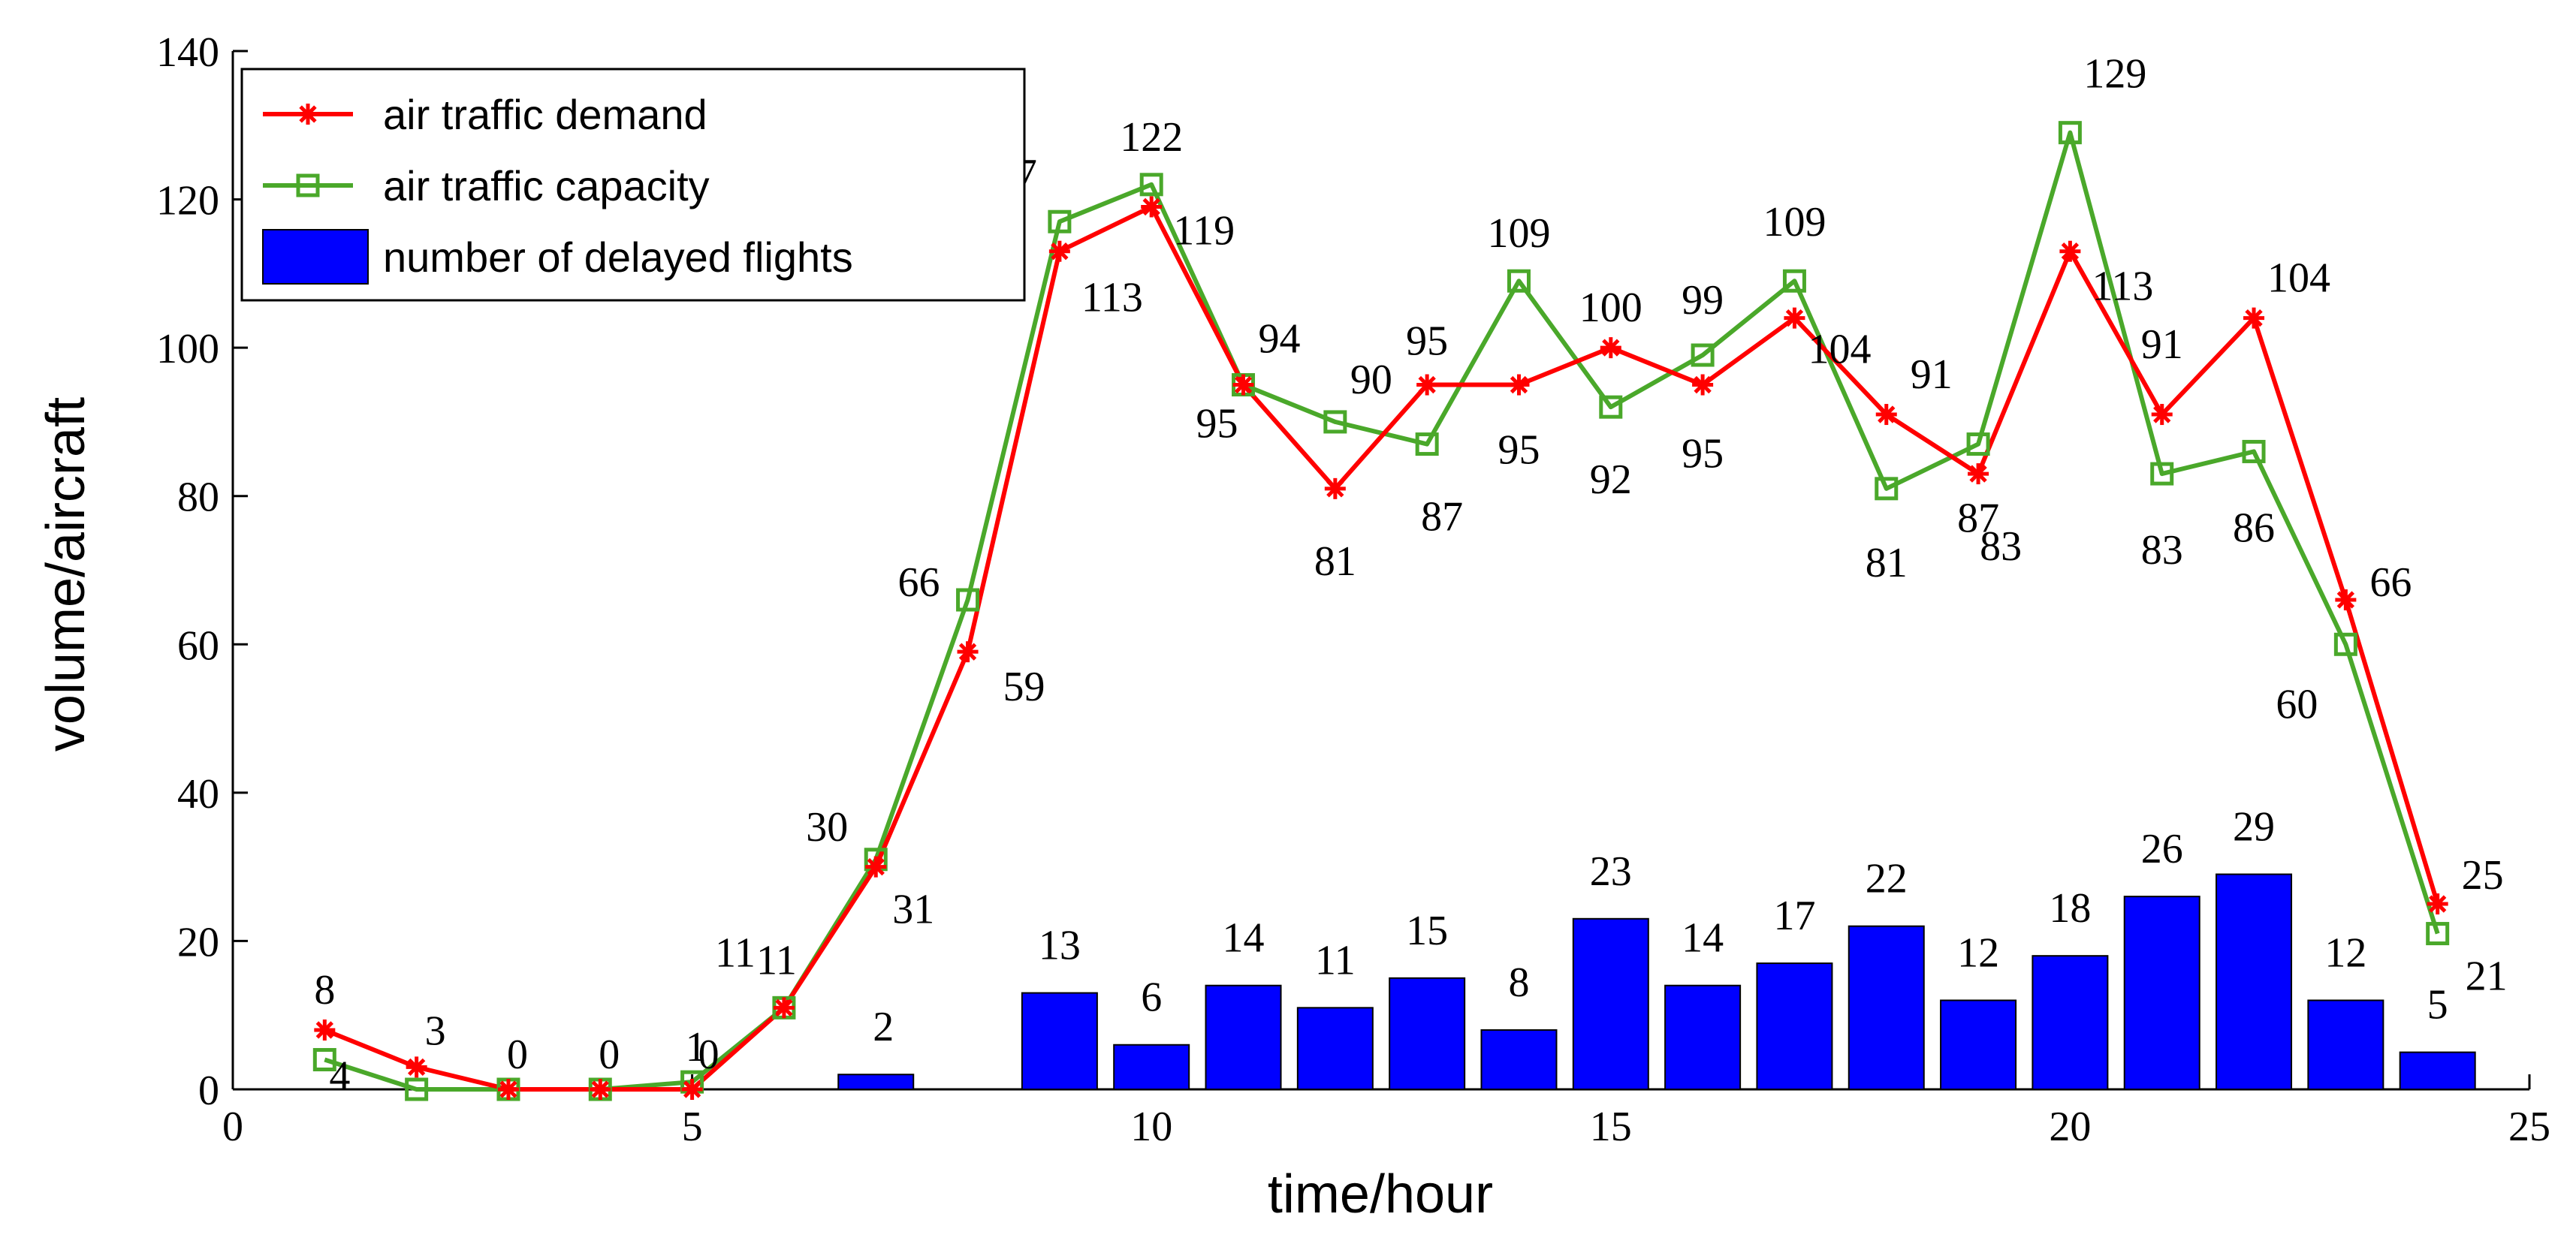  I want to click on demand-data-label: 66, so click(2390, 582).